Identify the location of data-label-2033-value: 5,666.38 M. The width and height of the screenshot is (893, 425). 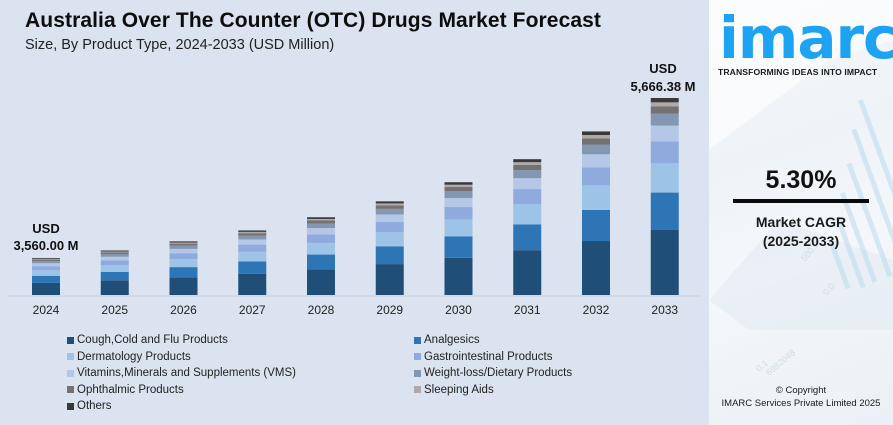
(662, 86).